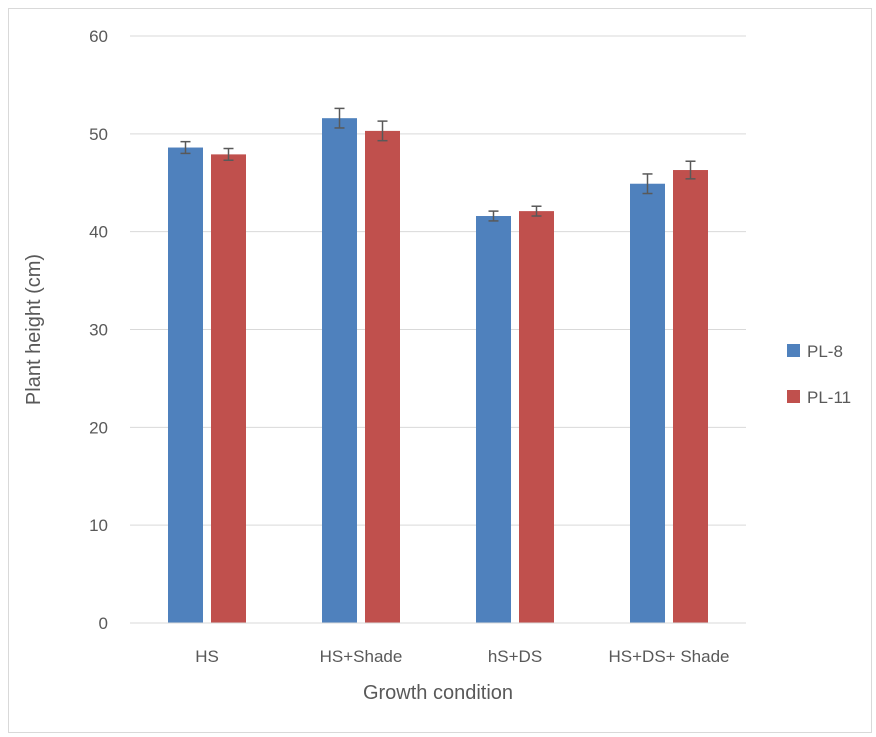 The width and height of the screenshot is (876, 737). I want to click on y-tick-label: 30, so click(98, 330).